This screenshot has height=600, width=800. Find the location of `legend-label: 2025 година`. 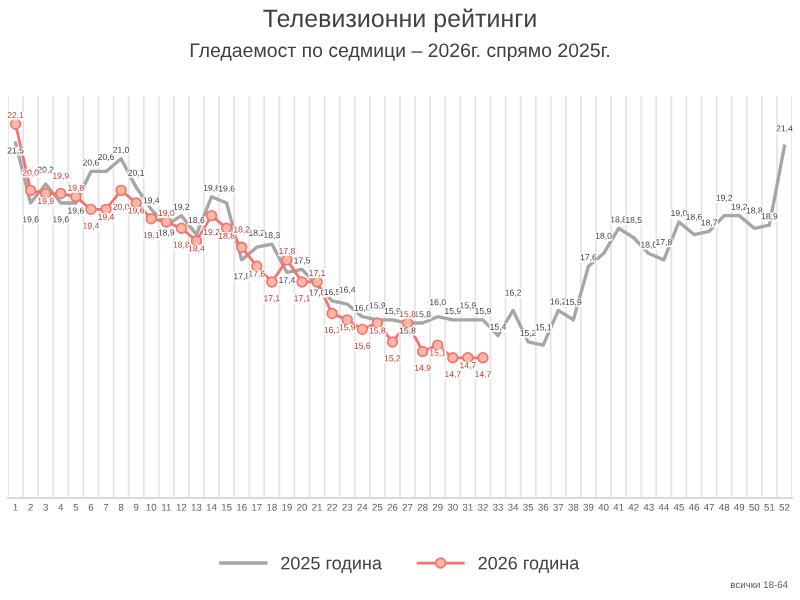

legend-label: 2025 година is located at coordinates (331, 564).